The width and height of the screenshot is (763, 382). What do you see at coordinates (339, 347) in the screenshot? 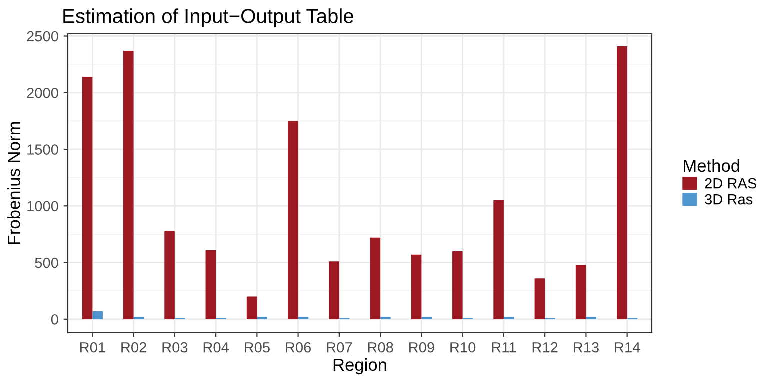
I see `x-tick-label: R07` at bounding box center [339, 347].